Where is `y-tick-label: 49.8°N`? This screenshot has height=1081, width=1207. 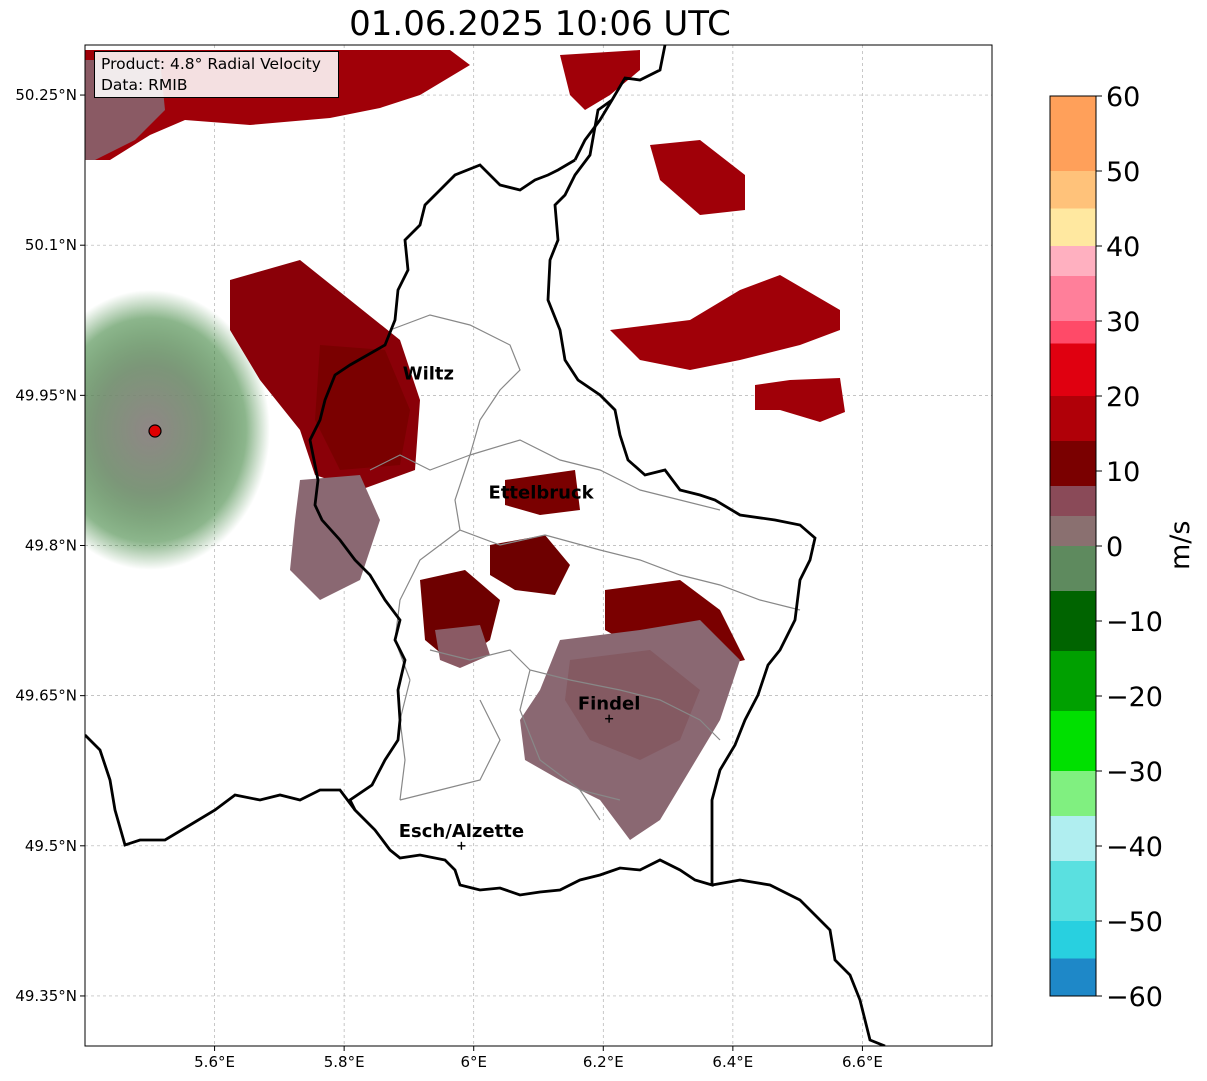
y-tick-label: 49.8°N is located at coordinates (51, 546).